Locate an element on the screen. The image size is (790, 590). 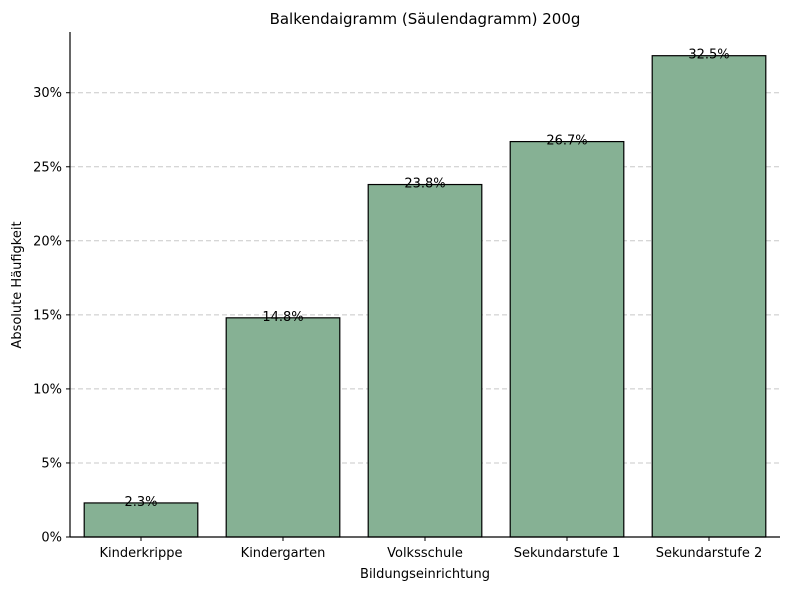
bar-value-label: 2.3% is located at coordinates (140, 502).